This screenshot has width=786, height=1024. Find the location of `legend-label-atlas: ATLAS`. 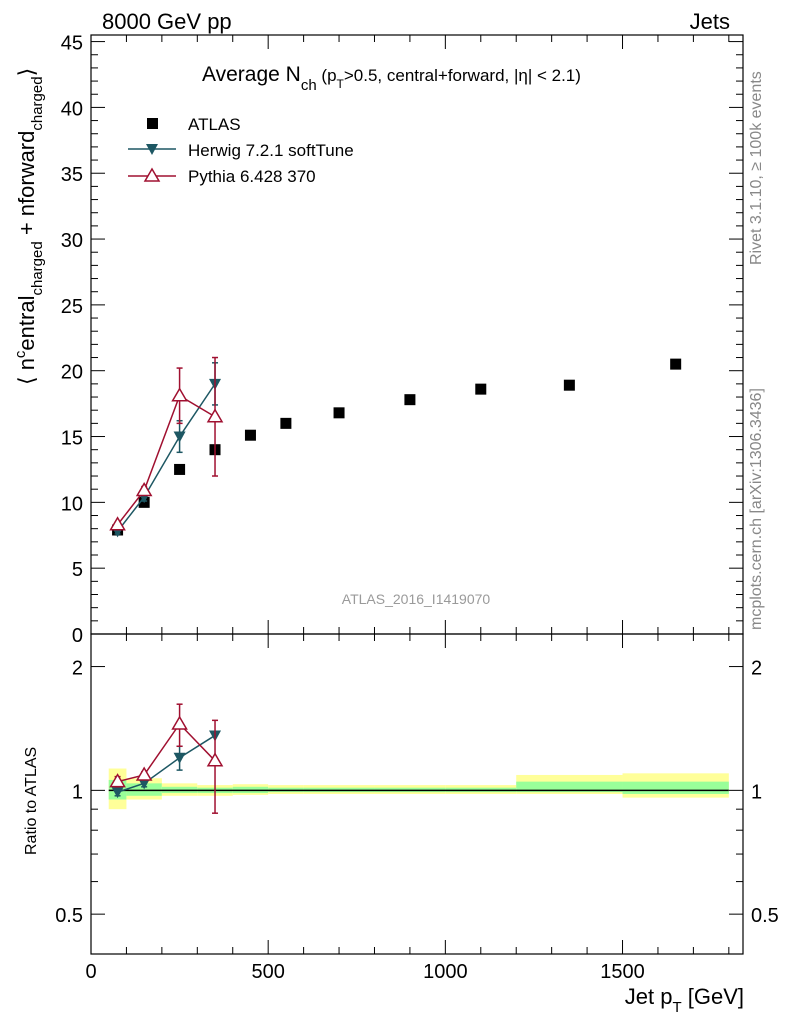

legend-label-atlas: ATLAS is located at coordinates (214, 124).